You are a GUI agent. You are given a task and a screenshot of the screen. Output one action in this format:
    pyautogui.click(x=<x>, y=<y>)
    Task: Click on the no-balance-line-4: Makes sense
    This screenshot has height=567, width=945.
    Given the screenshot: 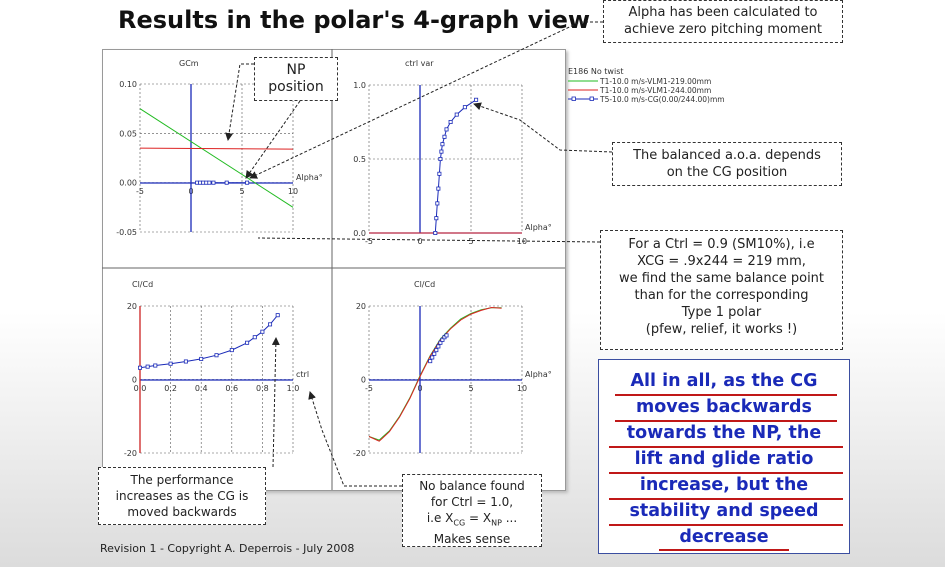 What is the action you would take?
    pyautogui.click(x=472, y=539)
    